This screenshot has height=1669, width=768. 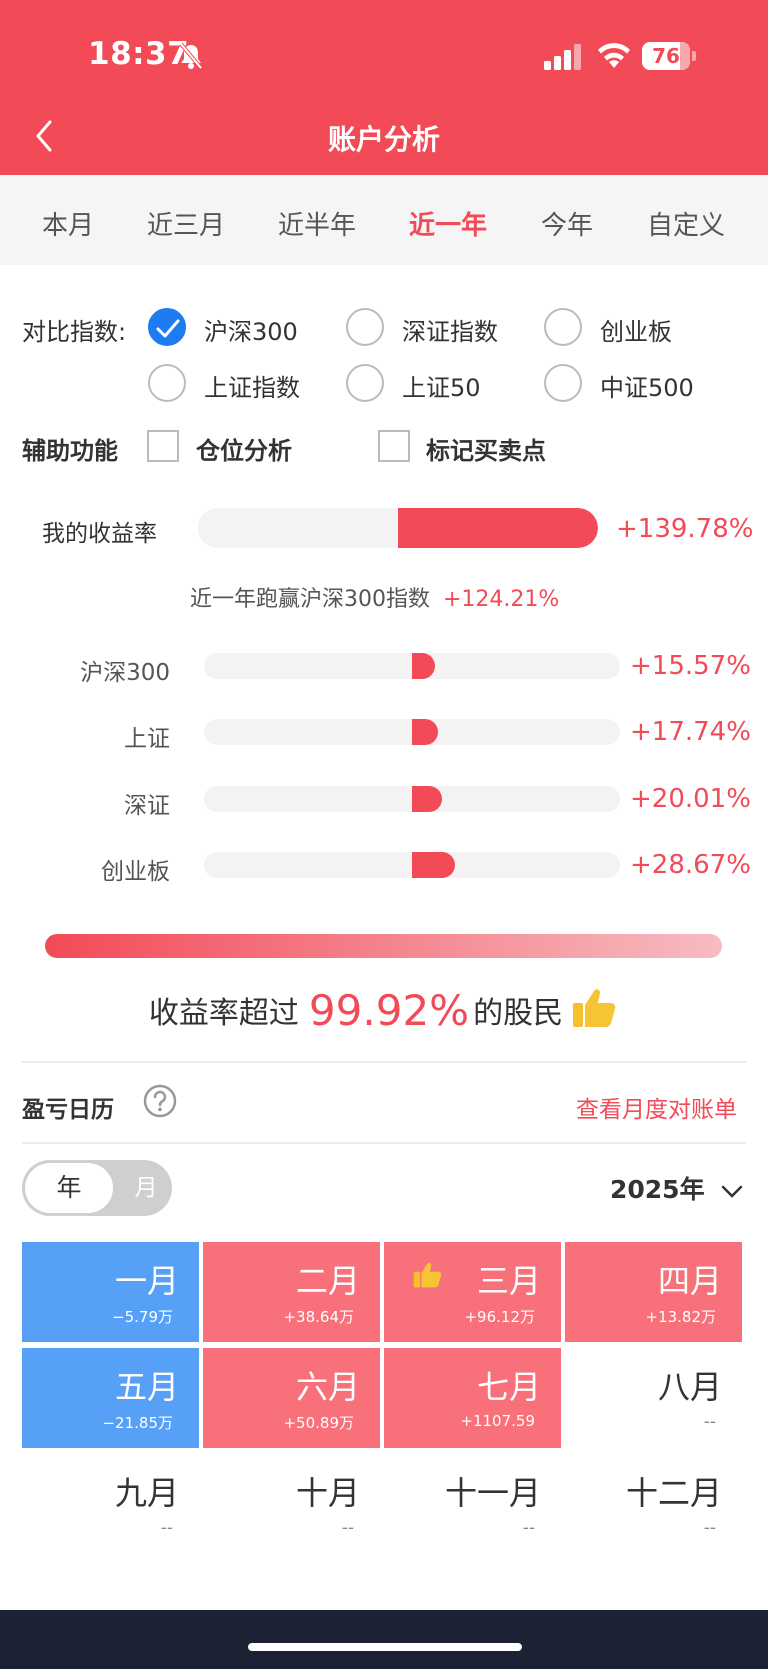 What do you see at coordinates (383, 139) in the screenshot?
I see `page-title: 账户分析` at bounding box center [383, 139].